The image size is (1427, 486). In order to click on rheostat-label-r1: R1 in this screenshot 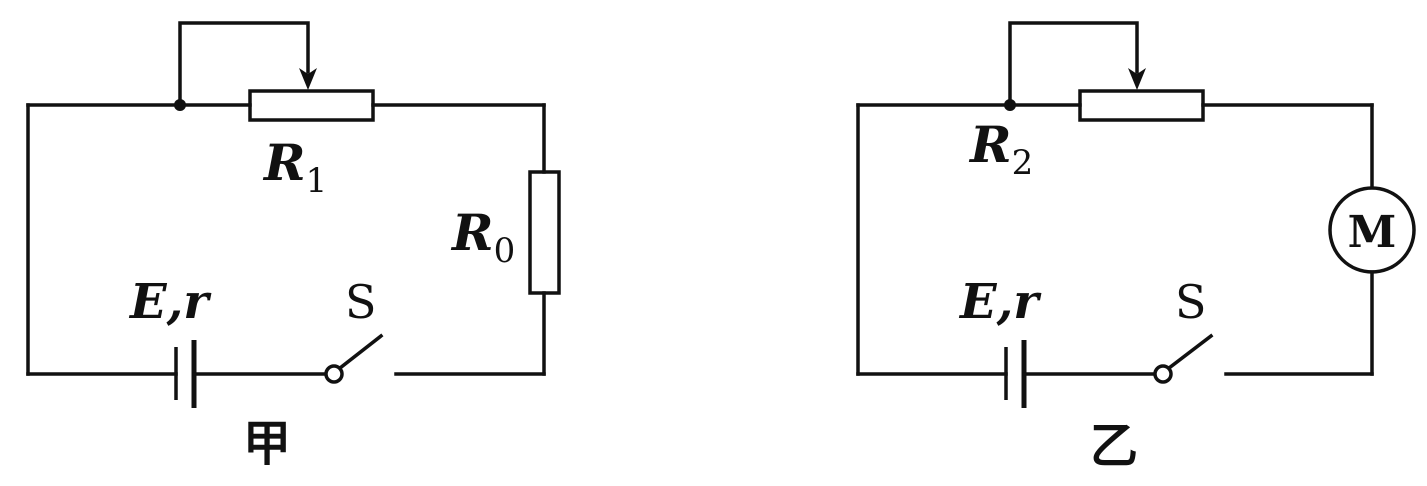, I will do `click(294, 167)`.